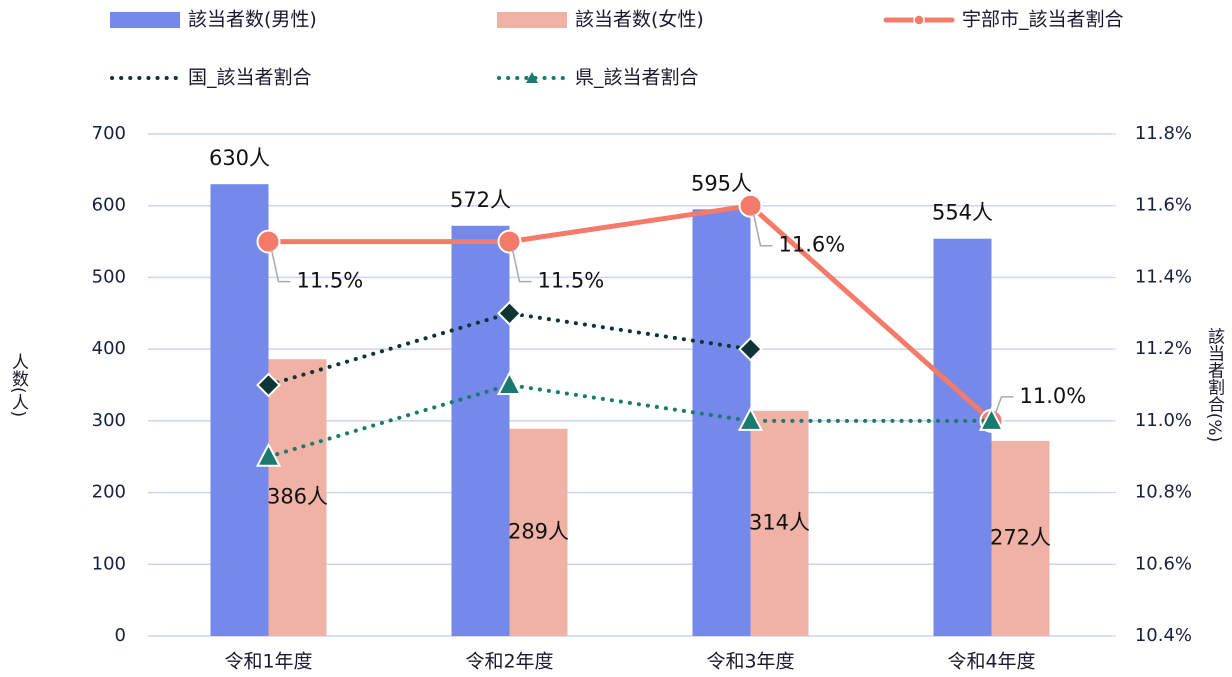 This screenshot has height=677, width=1232. Describe the element at coordinates (18, 385) in the screenshot. I see `y-axis-label: 人数(人)` at that location.